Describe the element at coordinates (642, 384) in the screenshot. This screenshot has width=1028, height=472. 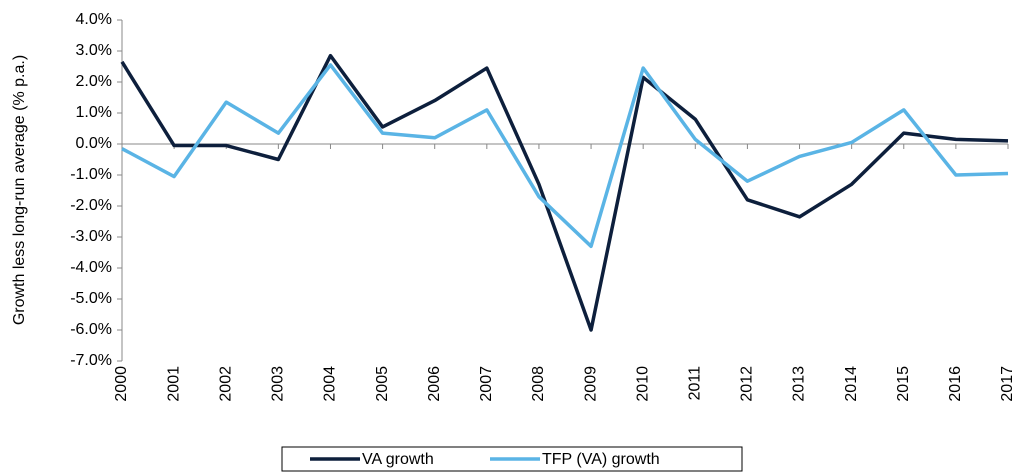
I see `x-tick-label: 2010` at that location.